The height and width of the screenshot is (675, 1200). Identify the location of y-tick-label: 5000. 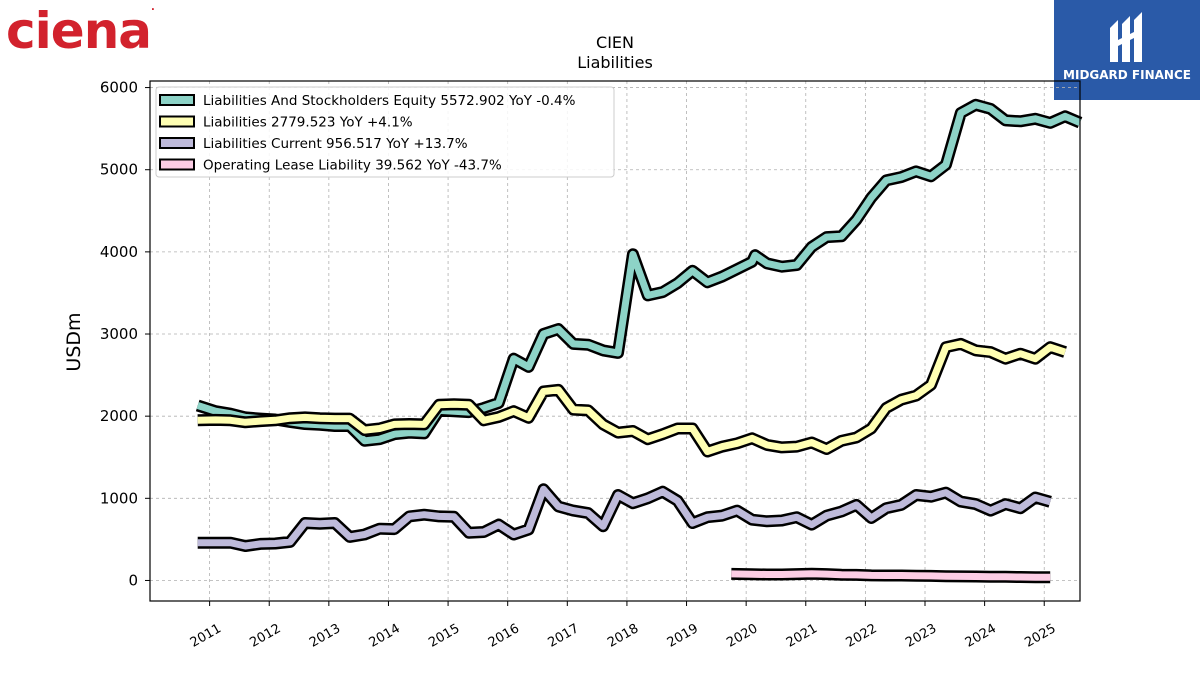
(119, 170).